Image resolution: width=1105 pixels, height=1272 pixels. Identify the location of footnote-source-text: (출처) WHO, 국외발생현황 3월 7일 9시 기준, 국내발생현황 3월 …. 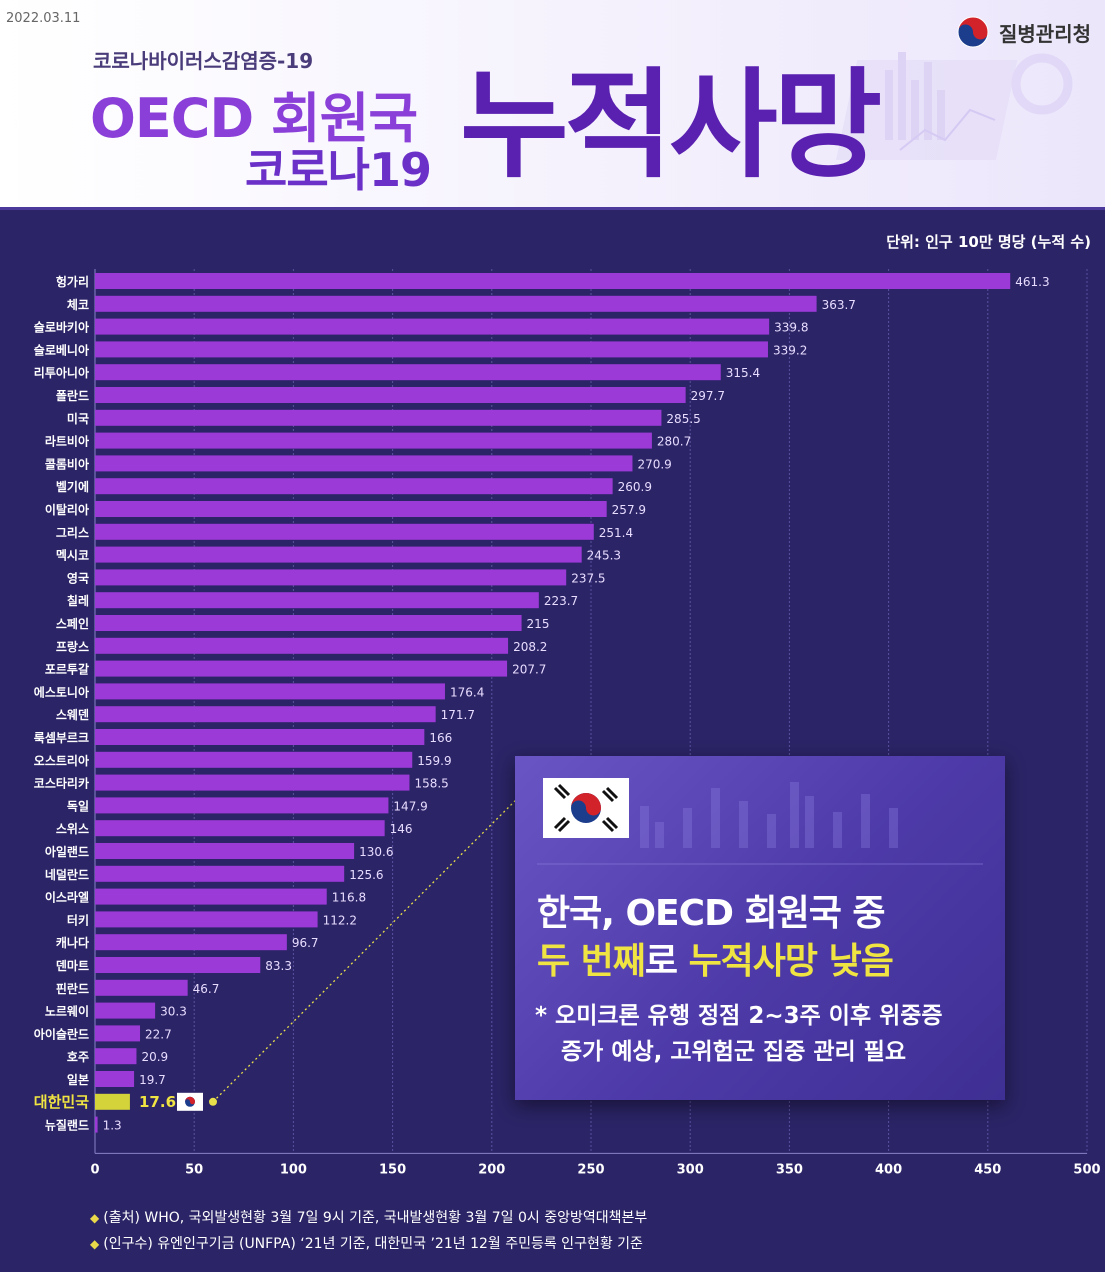
(375, 1218).